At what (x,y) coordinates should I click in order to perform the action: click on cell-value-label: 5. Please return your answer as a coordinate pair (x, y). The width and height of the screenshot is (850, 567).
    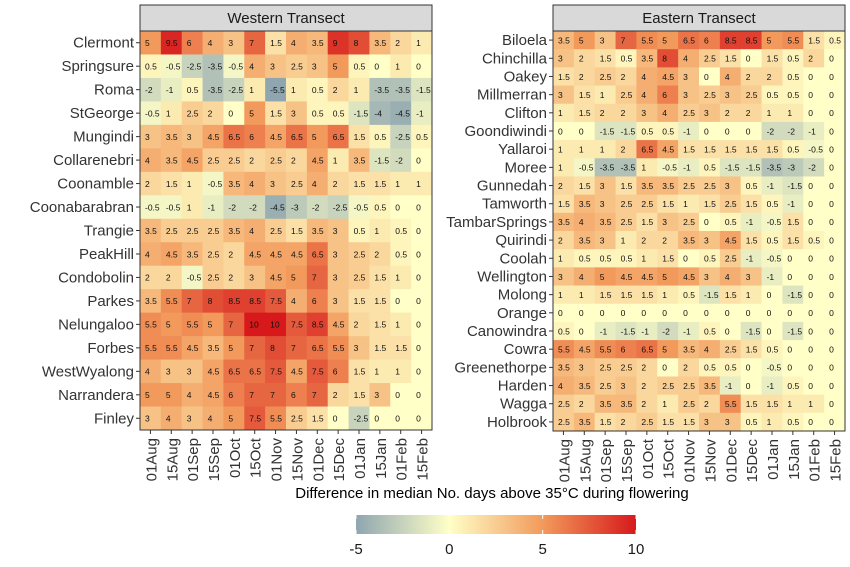
    Looking at the image, I should click on (230, 419).